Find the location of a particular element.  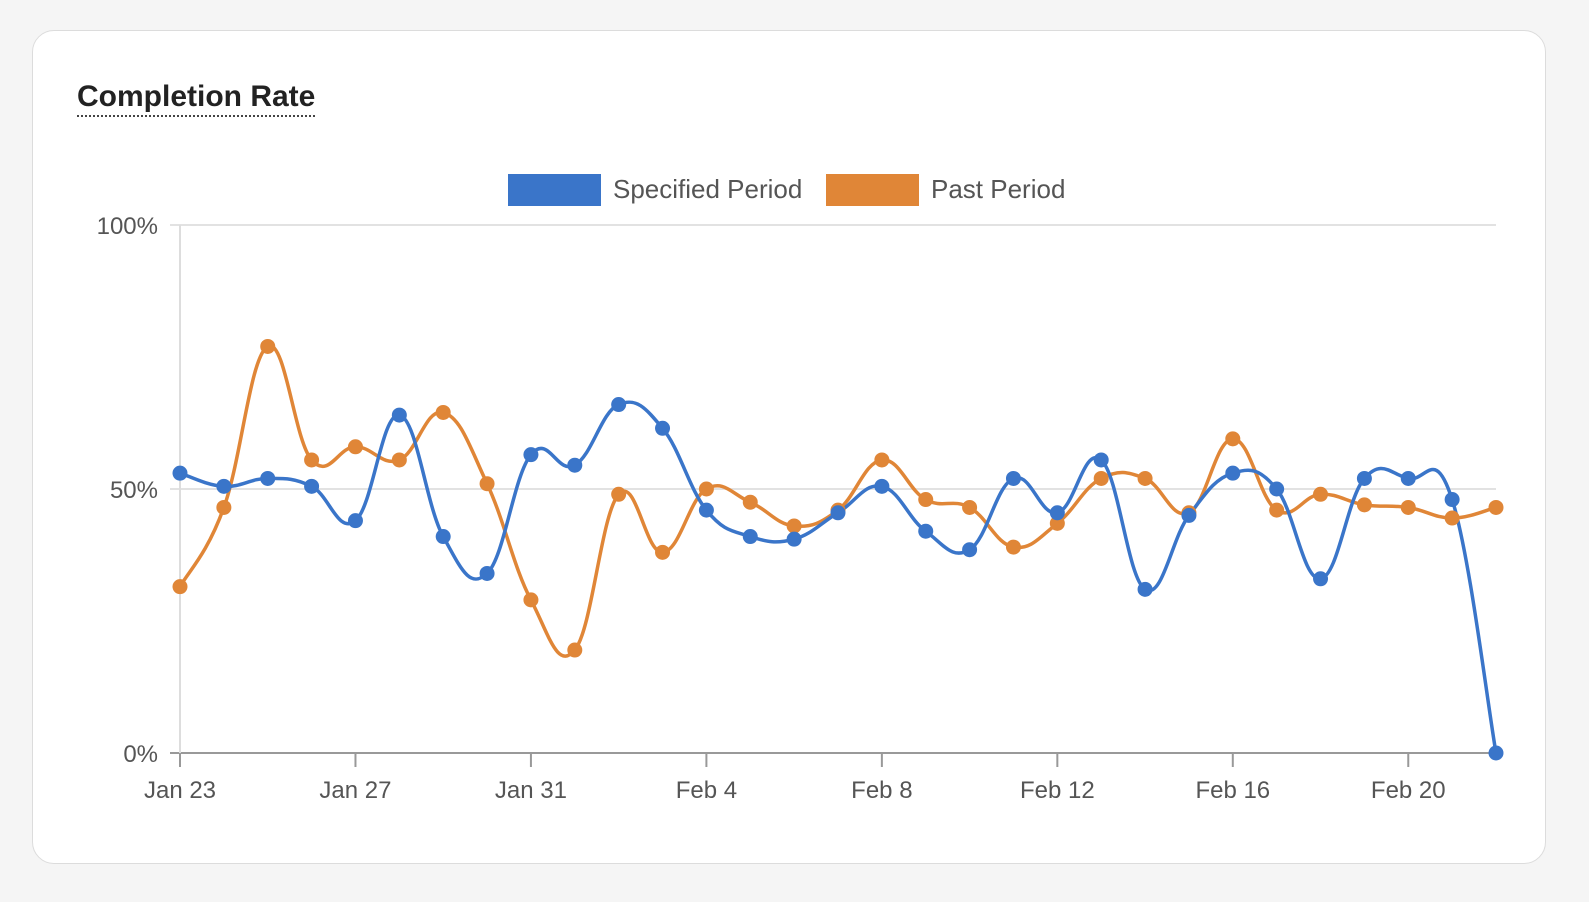

x-tick-label: Jan 31 is located at coordinates (531, 790).